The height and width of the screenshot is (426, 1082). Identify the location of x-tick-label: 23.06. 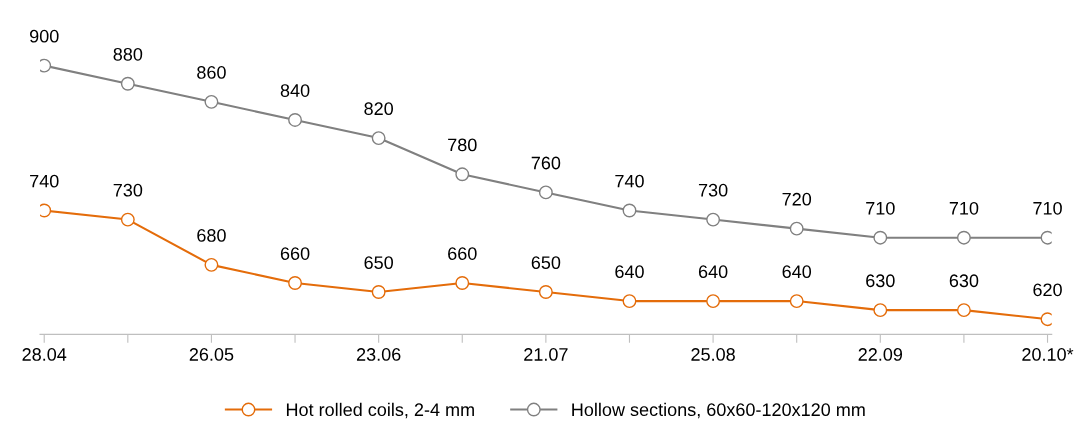
(378, 354).